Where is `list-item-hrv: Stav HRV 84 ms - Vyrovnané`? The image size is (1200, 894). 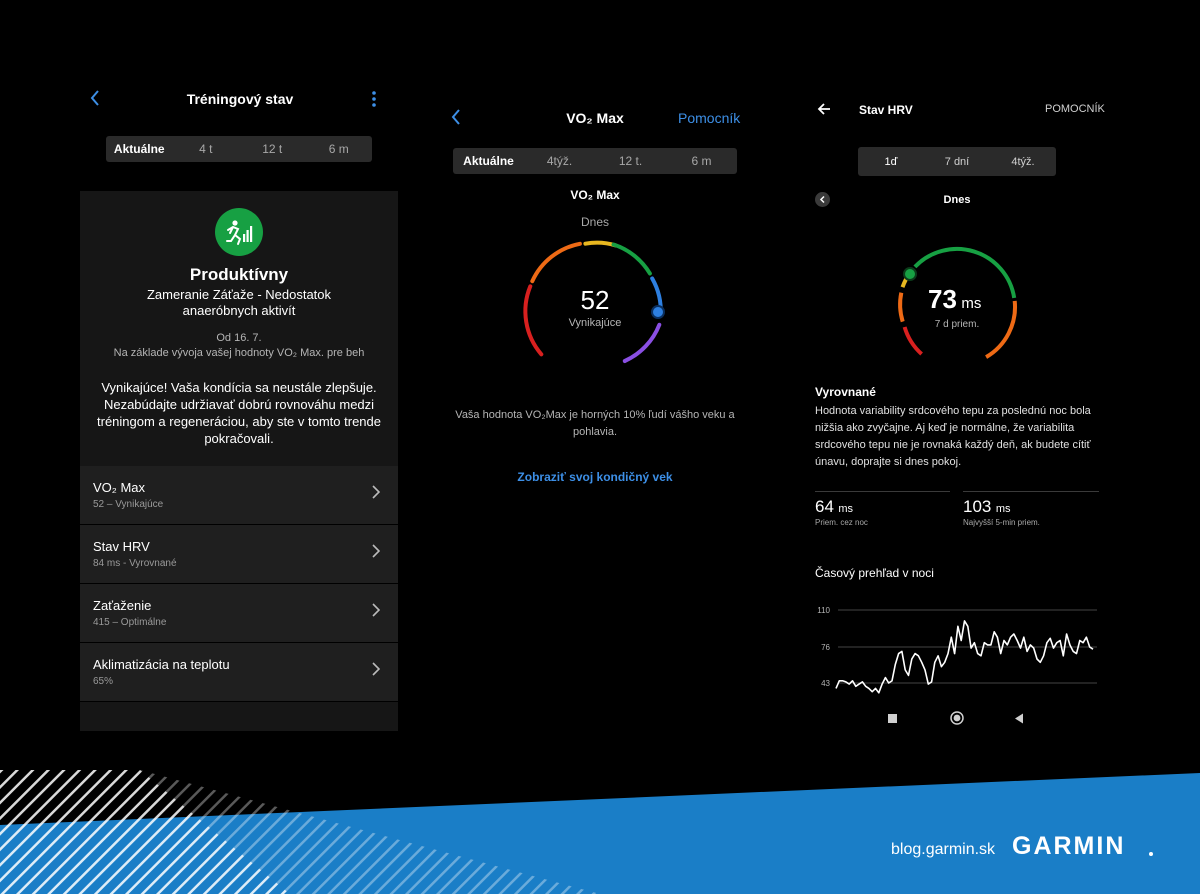
list-item-hrv: Stav HRV 84 ms - Vyrovnané is located at coordinates (239, 554).